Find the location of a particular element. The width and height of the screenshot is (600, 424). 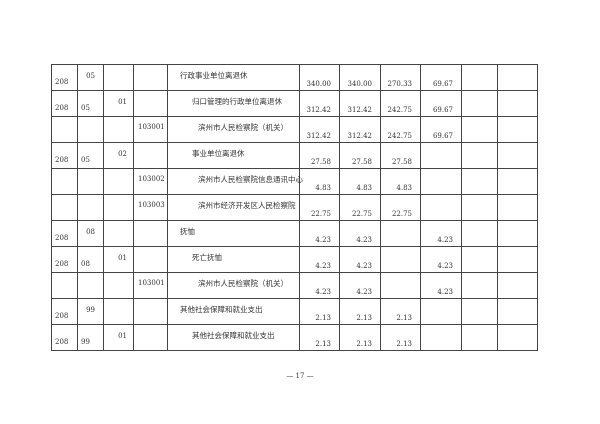

total-value-cell: 312.42 is located at coordinates (319, 129).